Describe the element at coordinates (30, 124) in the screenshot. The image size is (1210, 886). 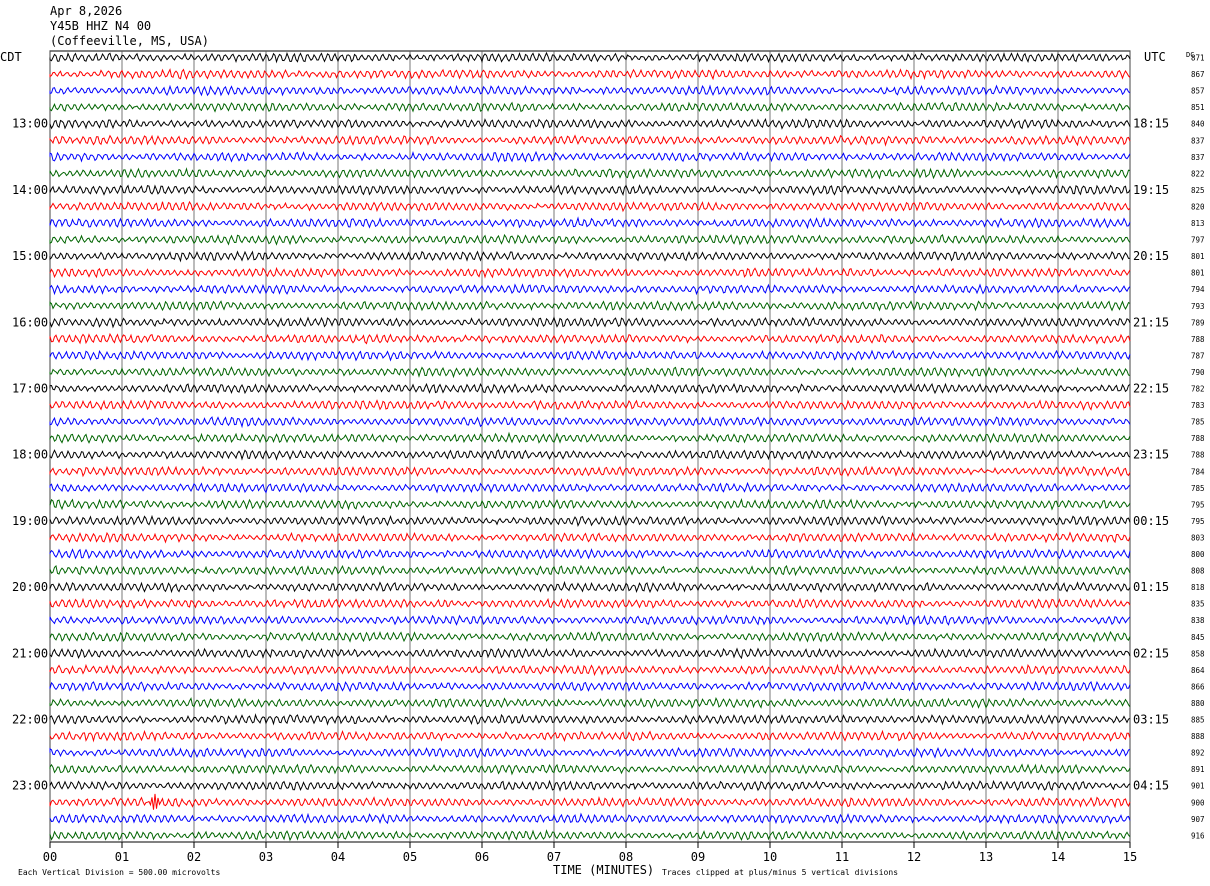
I see `cdt-hour-label: 13:00` at that location.